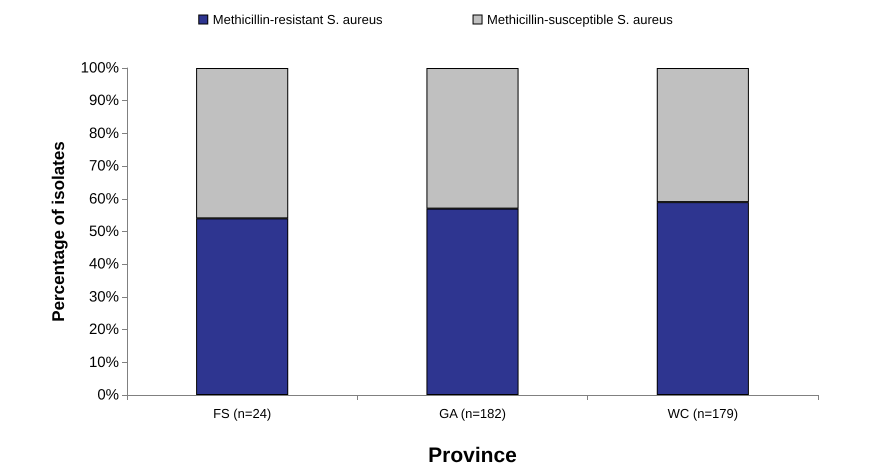 The width and height of the screenshot is (871, 471). I want to click on y-tick-label: 60%, so click(103, 199).